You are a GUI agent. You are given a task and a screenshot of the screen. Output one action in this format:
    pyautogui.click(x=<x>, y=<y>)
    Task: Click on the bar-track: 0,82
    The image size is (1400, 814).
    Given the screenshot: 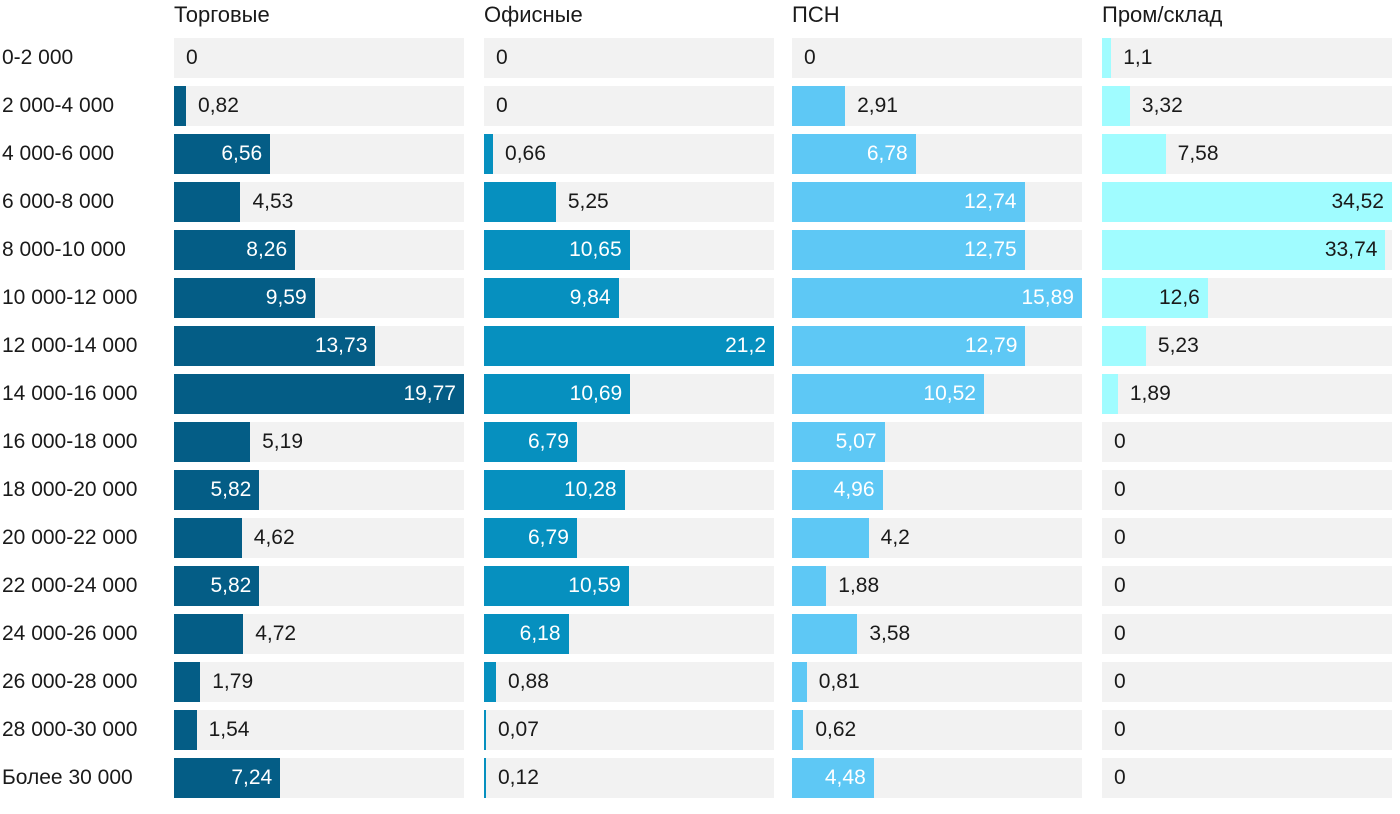 What is the action you would take?
    pyautogui.click(x=319, y=106)
    